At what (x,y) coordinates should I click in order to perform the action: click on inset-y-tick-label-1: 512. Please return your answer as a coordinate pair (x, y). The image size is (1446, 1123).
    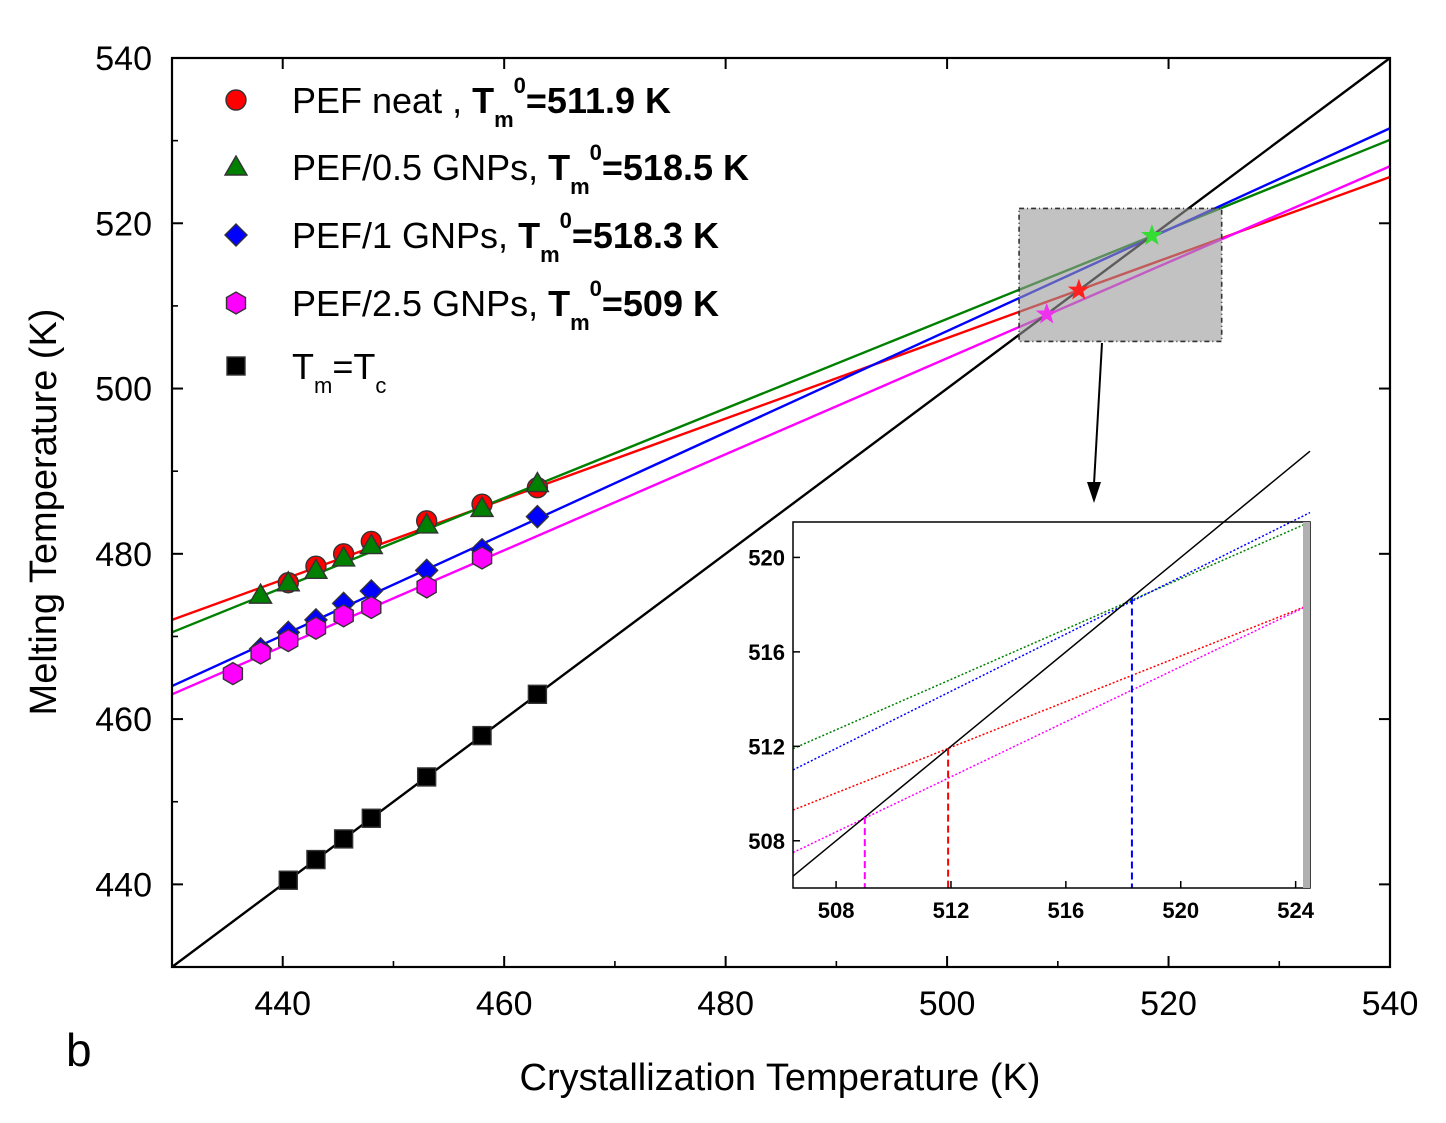
    Looking at the image, I should click on (766, 746).